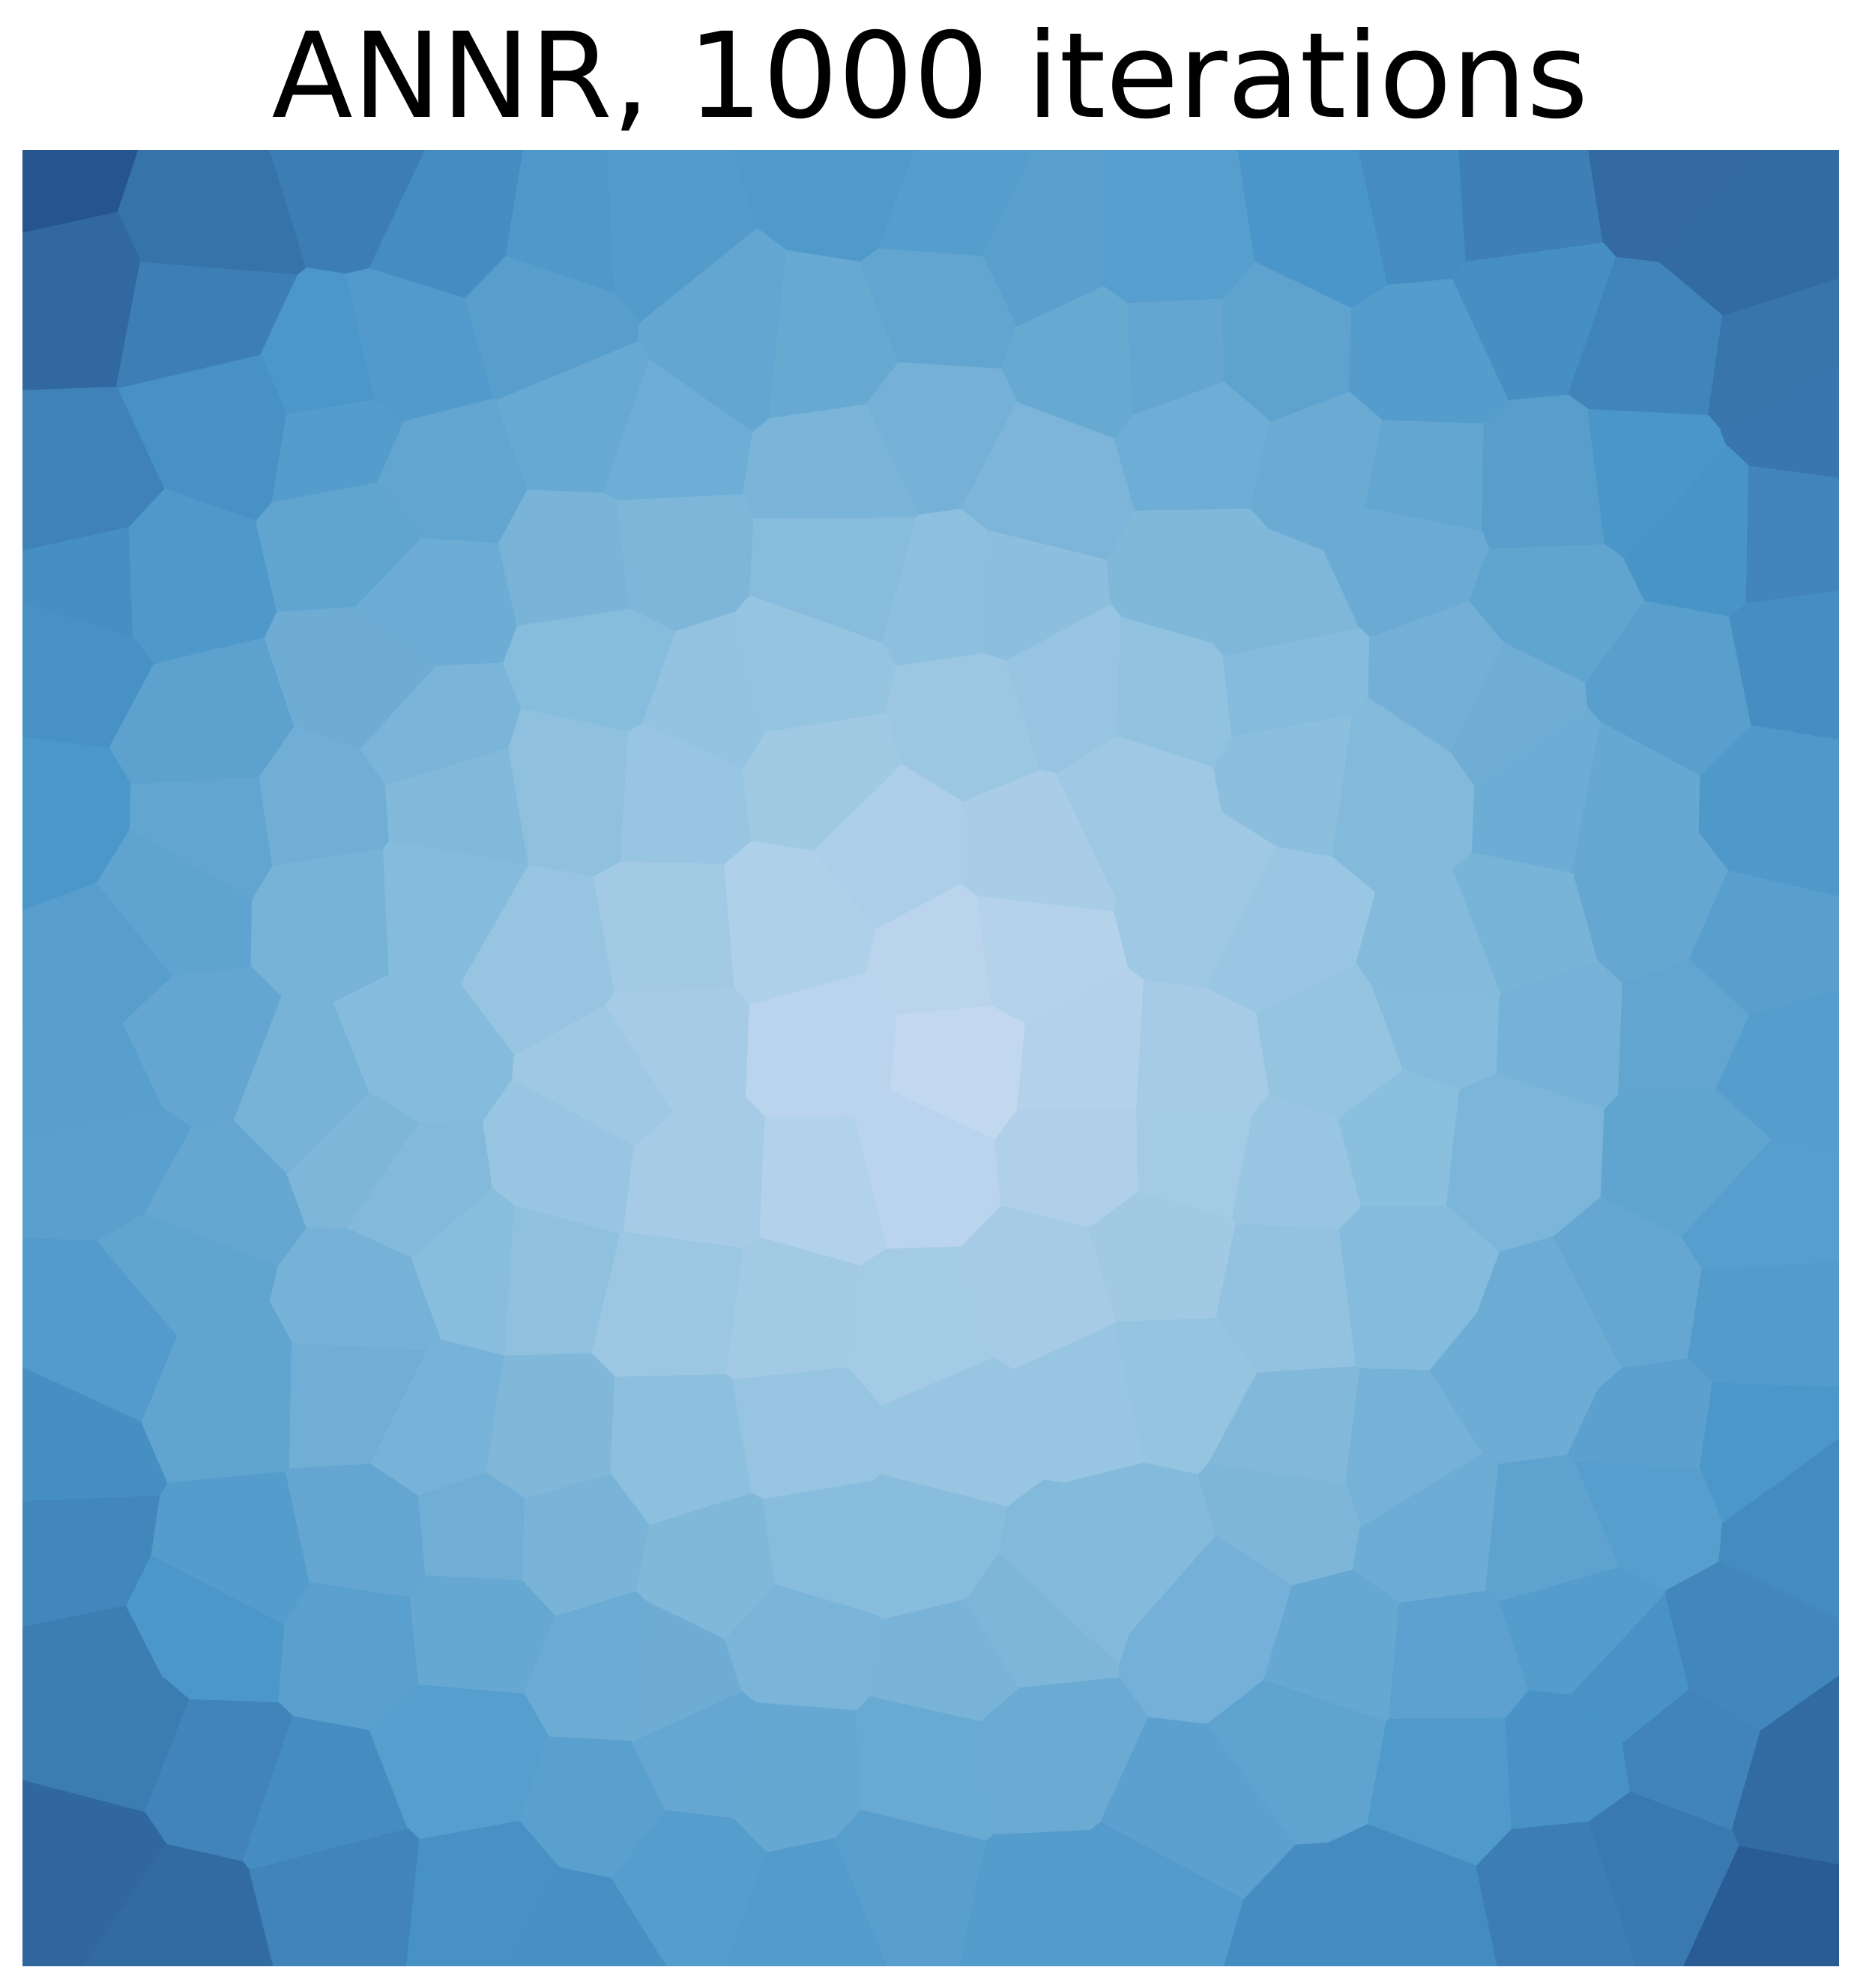 The height and width of the screenshot is (1988, 1860). I want to click on figure-title: ANNR, 1000 iterations, so click(930, 76).